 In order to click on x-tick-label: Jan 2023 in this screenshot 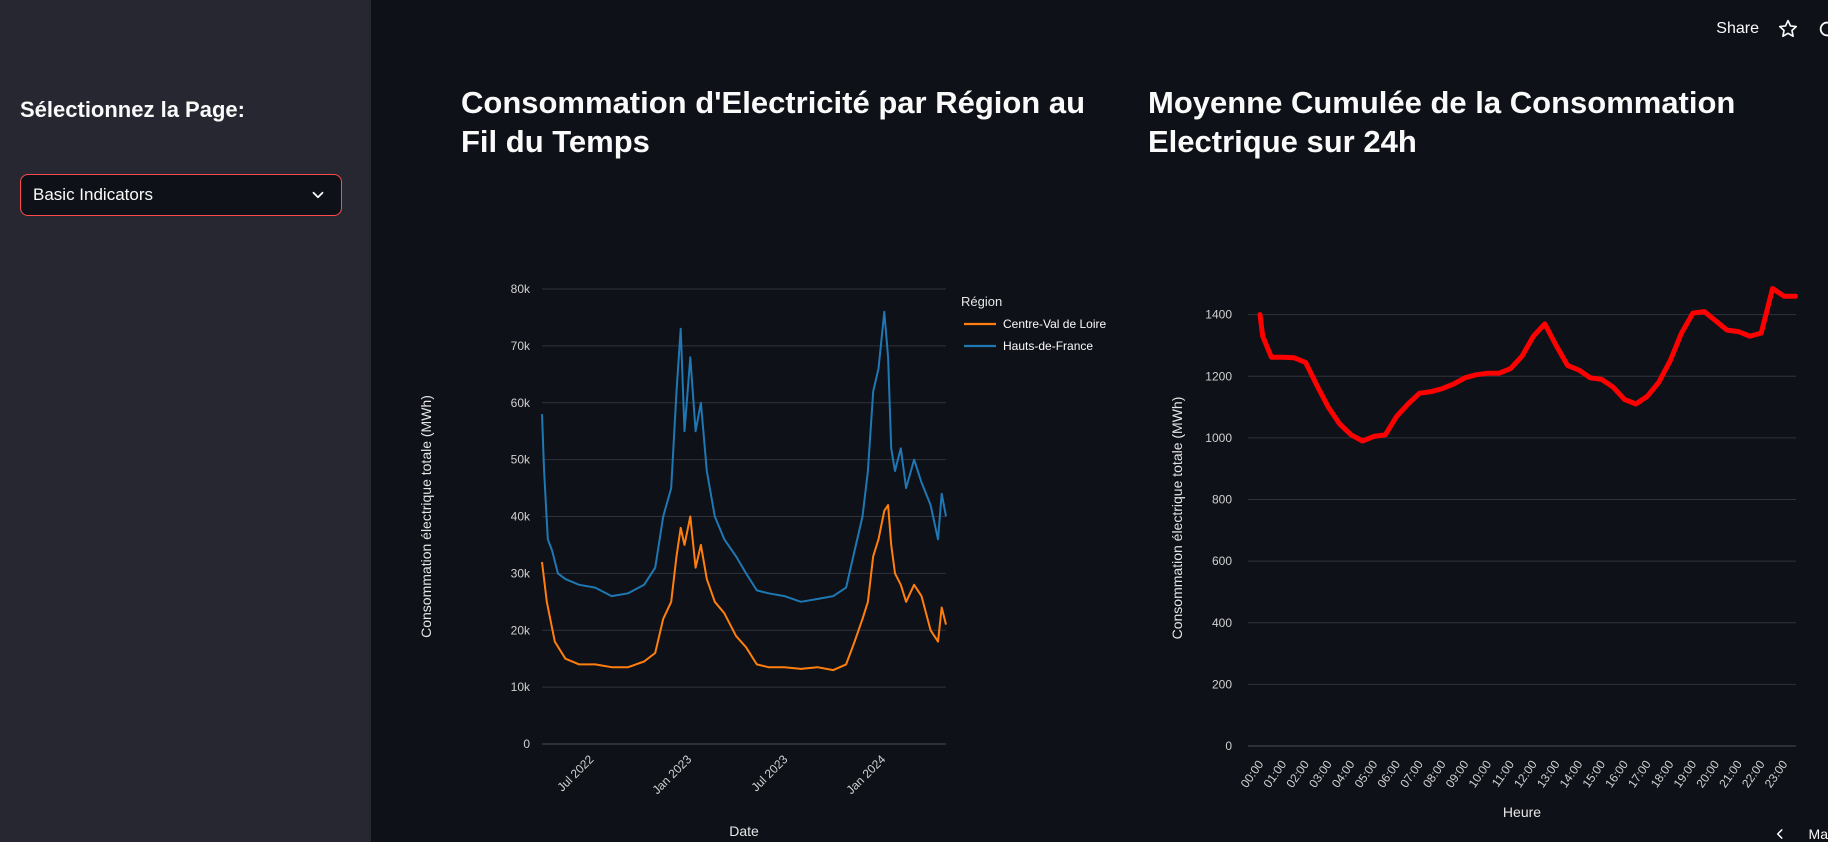, I will do `click(671, 774)`.